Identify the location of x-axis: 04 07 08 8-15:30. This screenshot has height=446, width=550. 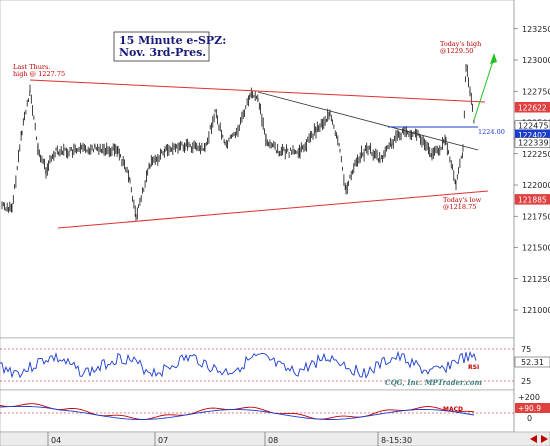
(229, 439).